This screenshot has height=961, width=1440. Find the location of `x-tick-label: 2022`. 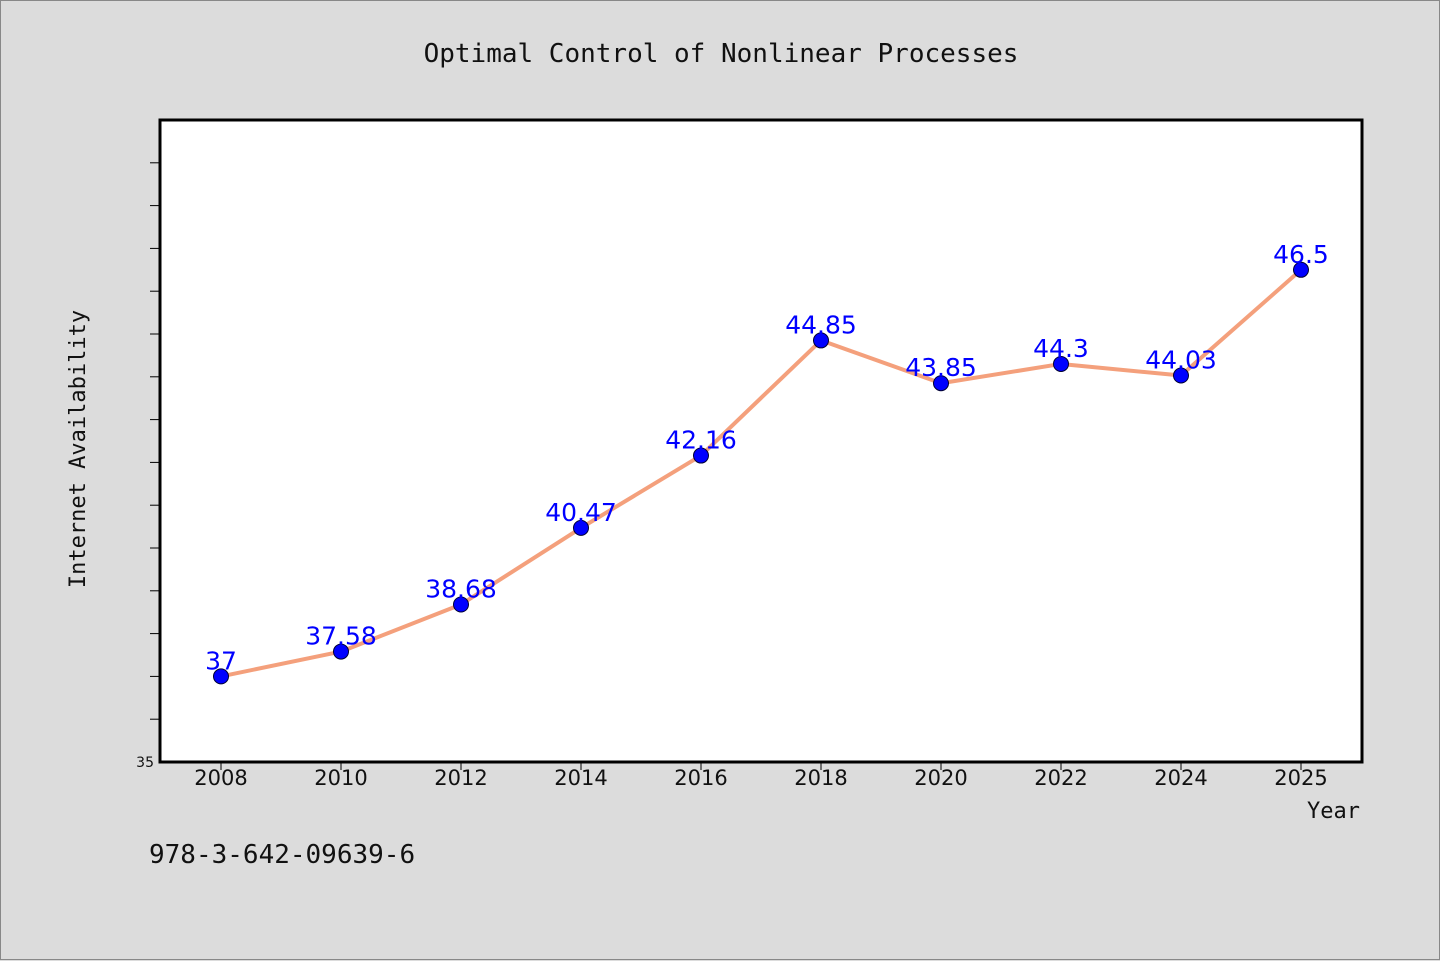

x-tick-label: 2022 is located at coordinates (1060, 778).